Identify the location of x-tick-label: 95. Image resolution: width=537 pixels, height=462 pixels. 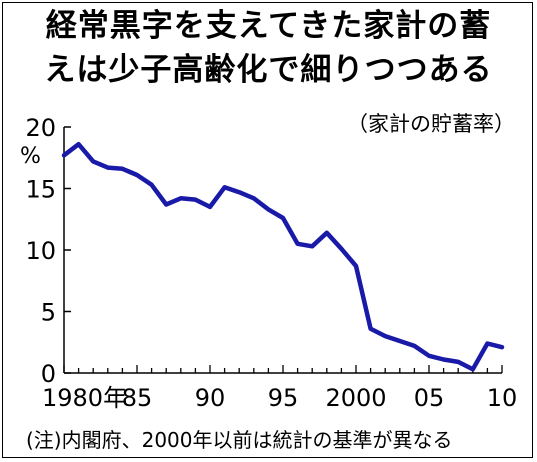
(283, 398).